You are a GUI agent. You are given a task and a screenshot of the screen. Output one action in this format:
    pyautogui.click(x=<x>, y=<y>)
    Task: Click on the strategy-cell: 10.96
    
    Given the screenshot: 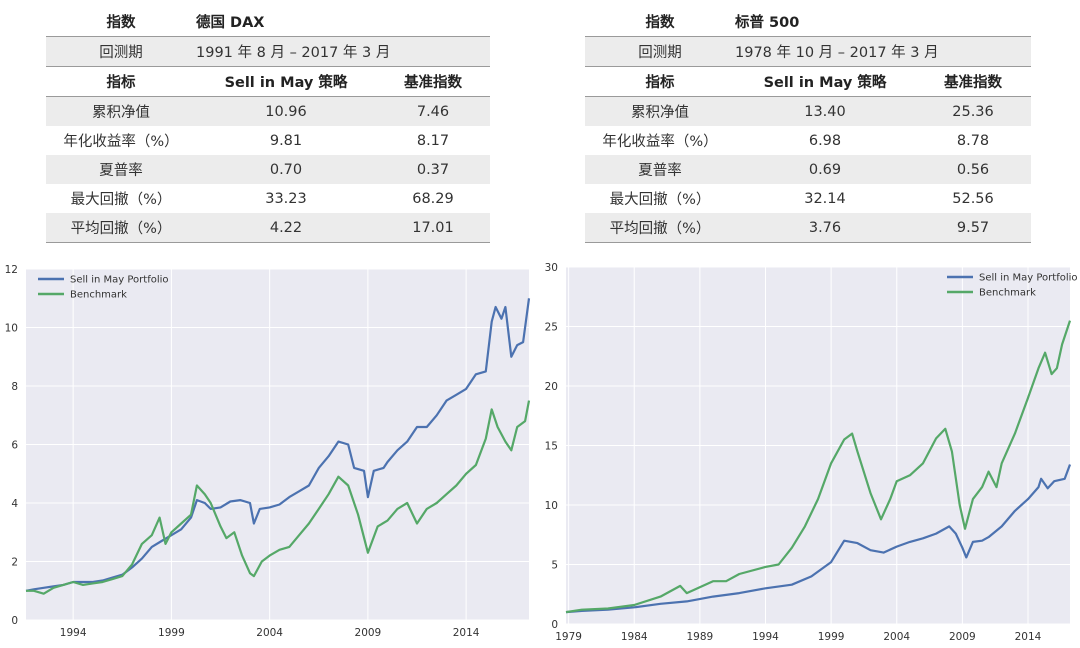 What is the action you would take?
    pyautogui.click(x=286, y=111)
    